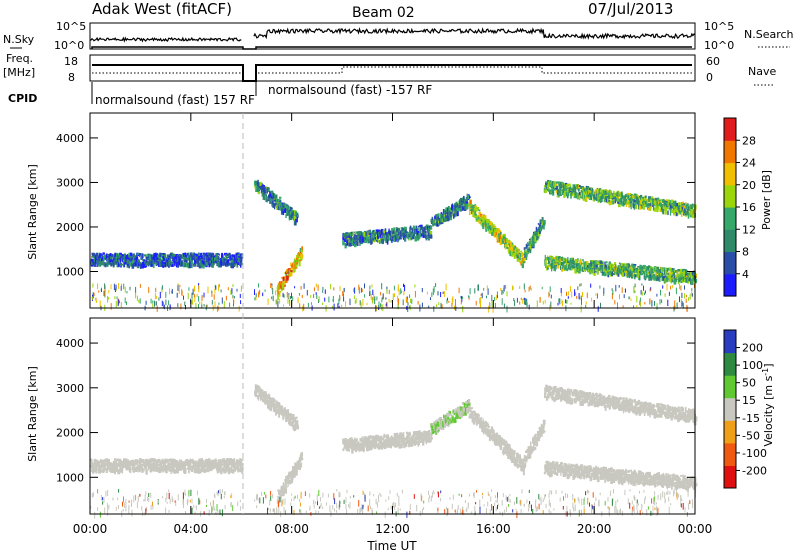 The image size is (800, 554). I want to click on nsearch-label: N.Search, so click(769, 34).